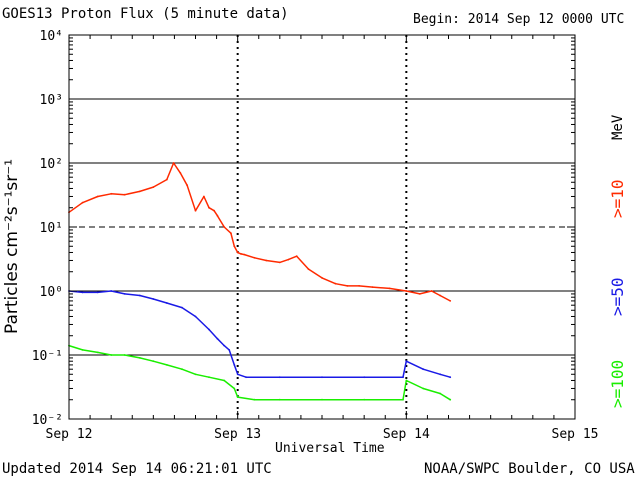  I want to click on y-tick-label: 10², so click(51, 164).